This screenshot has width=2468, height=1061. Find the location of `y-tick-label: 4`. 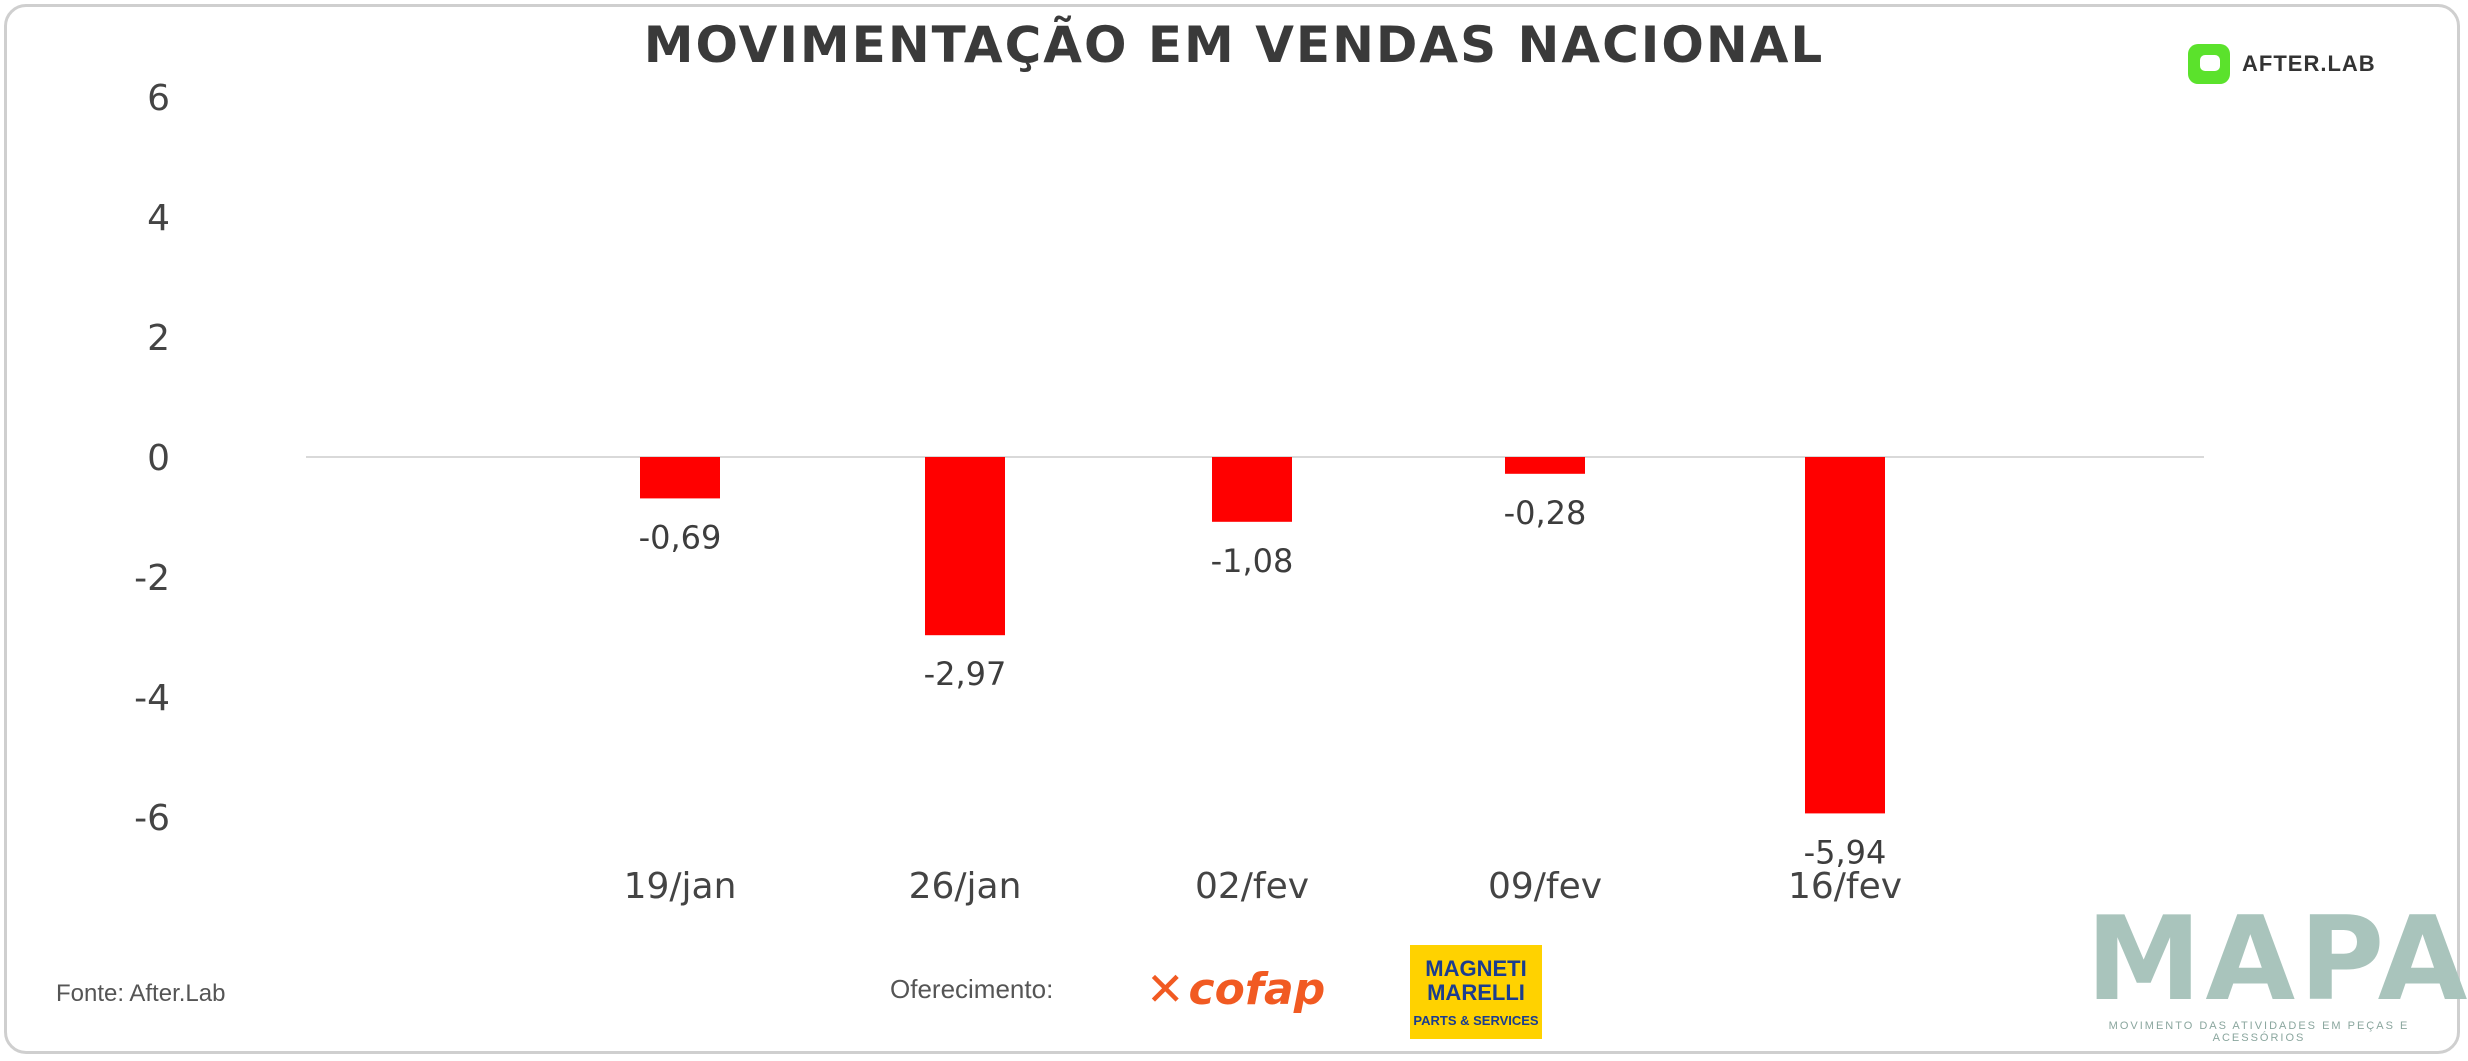

y-tick-label: 4 is located at coordinates (158, 218).